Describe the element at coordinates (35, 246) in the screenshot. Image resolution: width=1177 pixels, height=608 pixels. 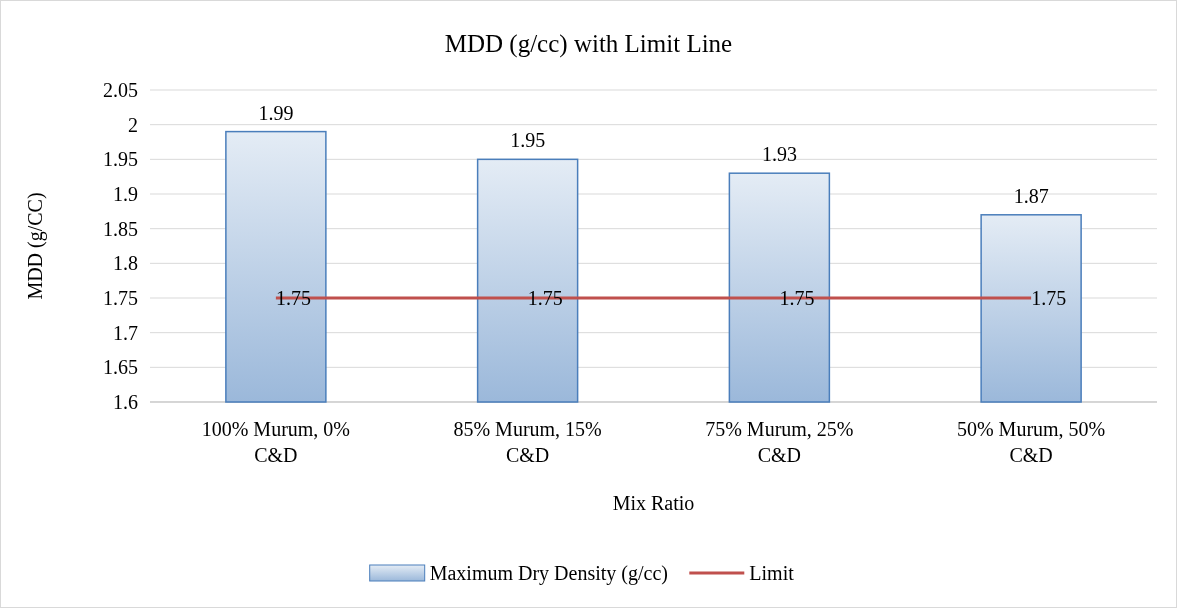
I see `y-axis-title: MDD (g/CC)` at that location.